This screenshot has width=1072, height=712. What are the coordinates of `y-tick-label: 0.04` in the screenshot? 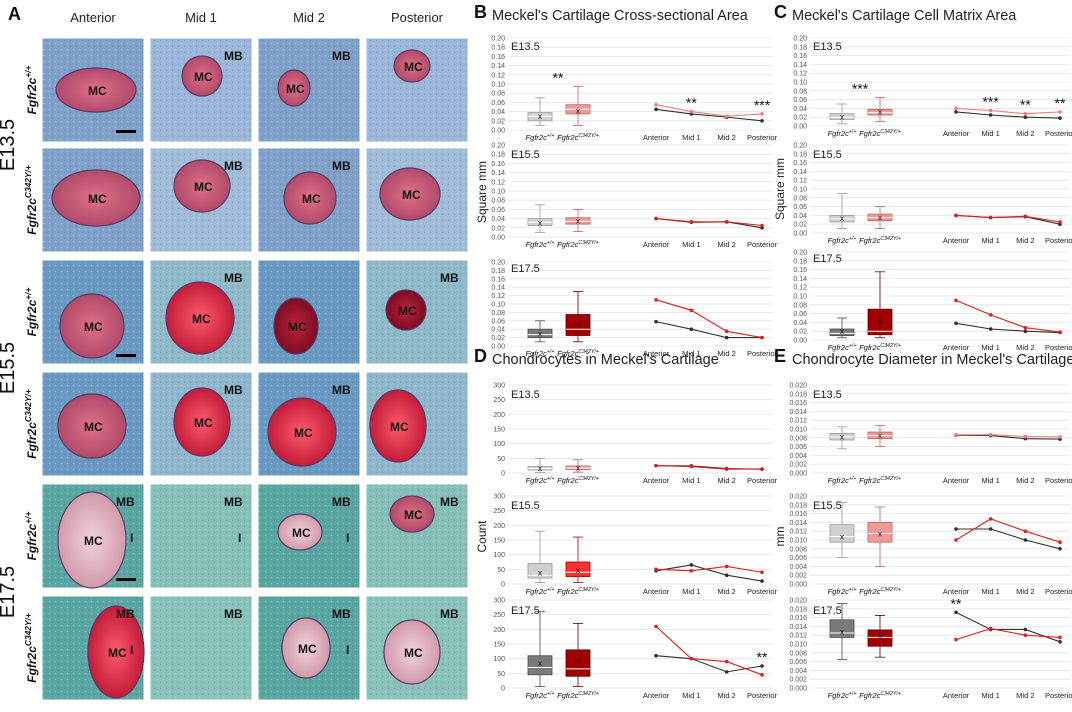 It's located at (800, 216).